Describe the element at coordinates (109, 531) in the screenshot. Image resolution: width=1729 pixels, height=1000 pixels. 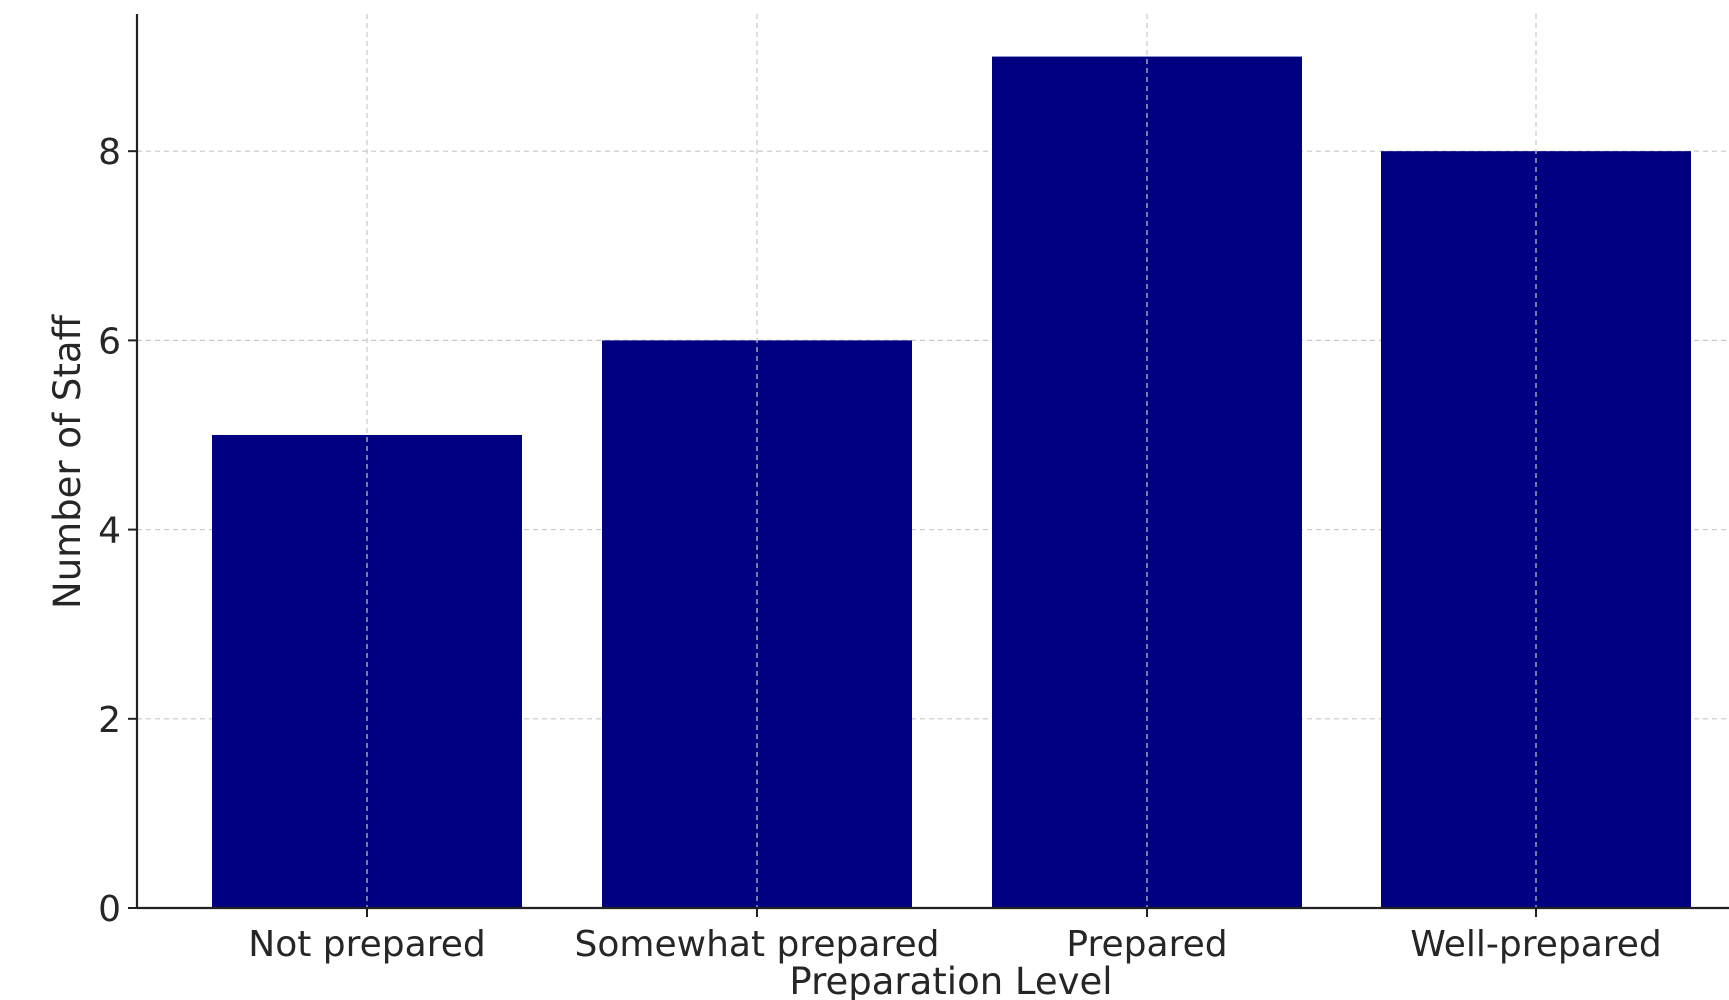
I see `y-tick-label: 4` at that location.